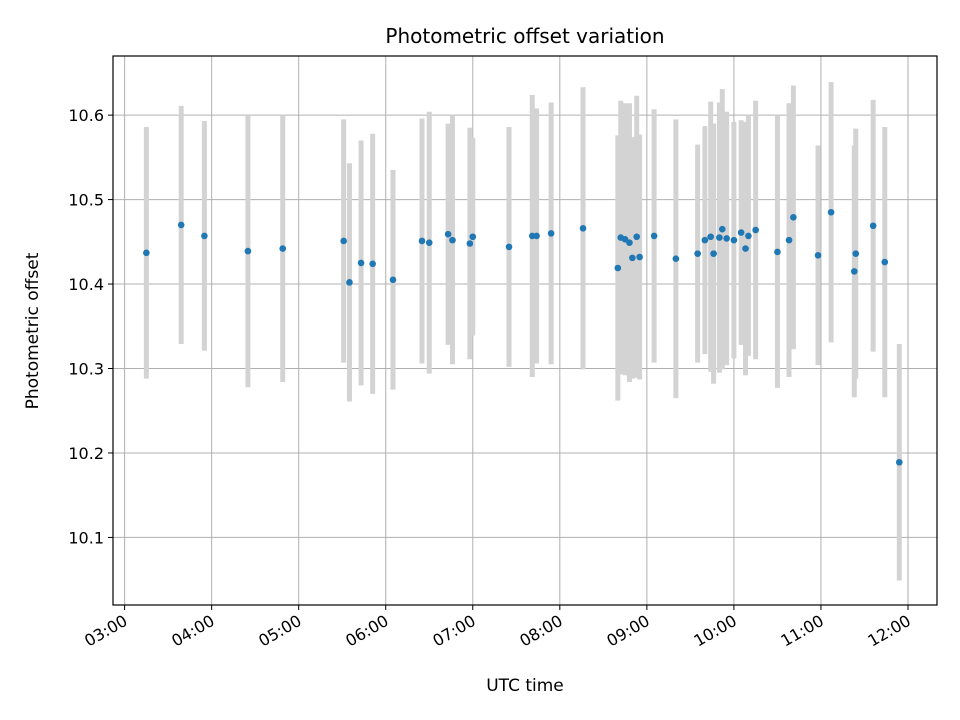 Image resolution: width=960 pixels, height=720 pixels. I want to click on y-tick-label: 10.6, so click(86, 115).